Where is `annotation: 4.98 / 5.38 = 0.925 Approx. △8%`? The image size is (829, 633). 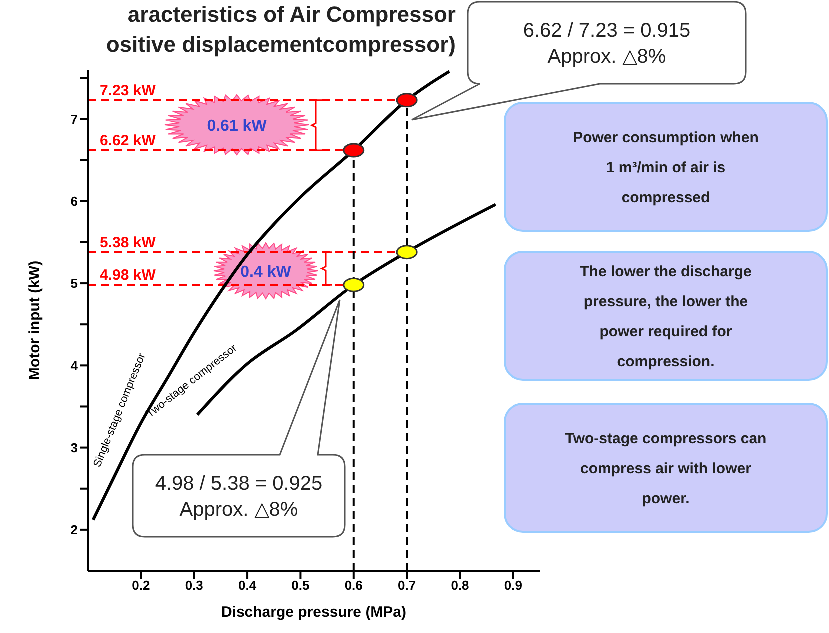 annotation: 4.98 / 5.38 = 0.925 Approx. △8% is located at coordinates (239, 497).